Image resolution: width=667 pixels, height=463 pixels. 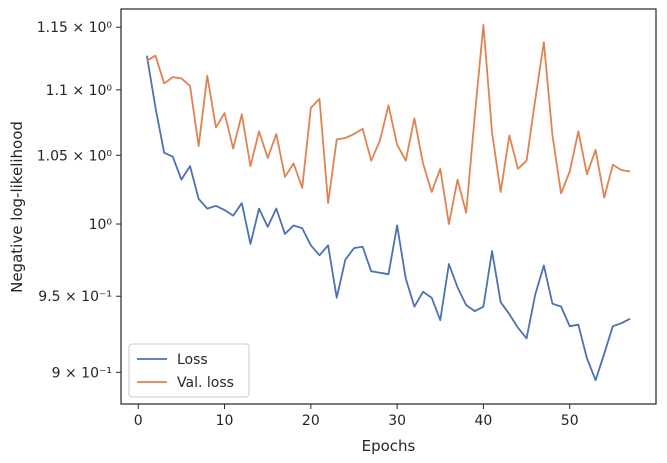 I want to click on legend-box, so click(x=189, y=370).